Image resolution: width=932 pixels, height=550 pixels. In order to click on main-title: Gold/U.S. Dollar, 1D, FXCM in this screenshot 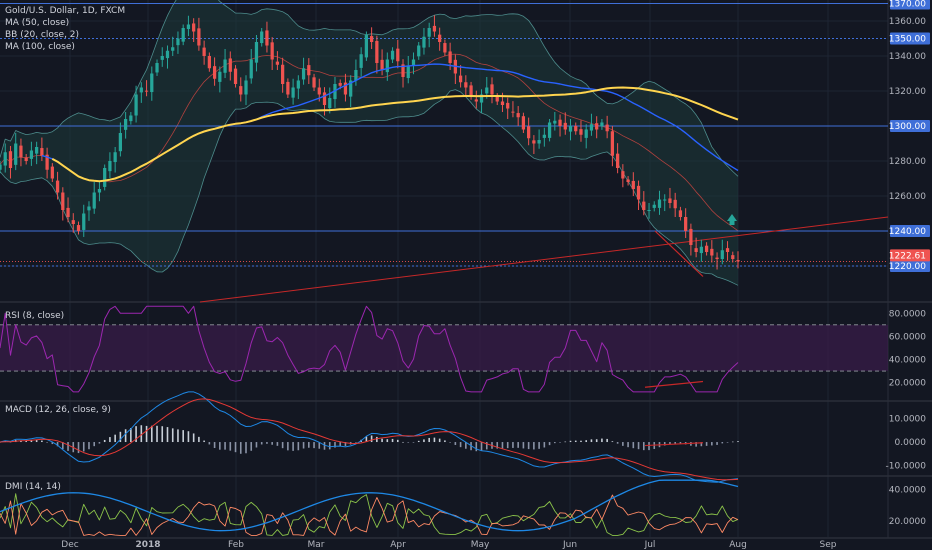, I will do `click(65, 11)`.